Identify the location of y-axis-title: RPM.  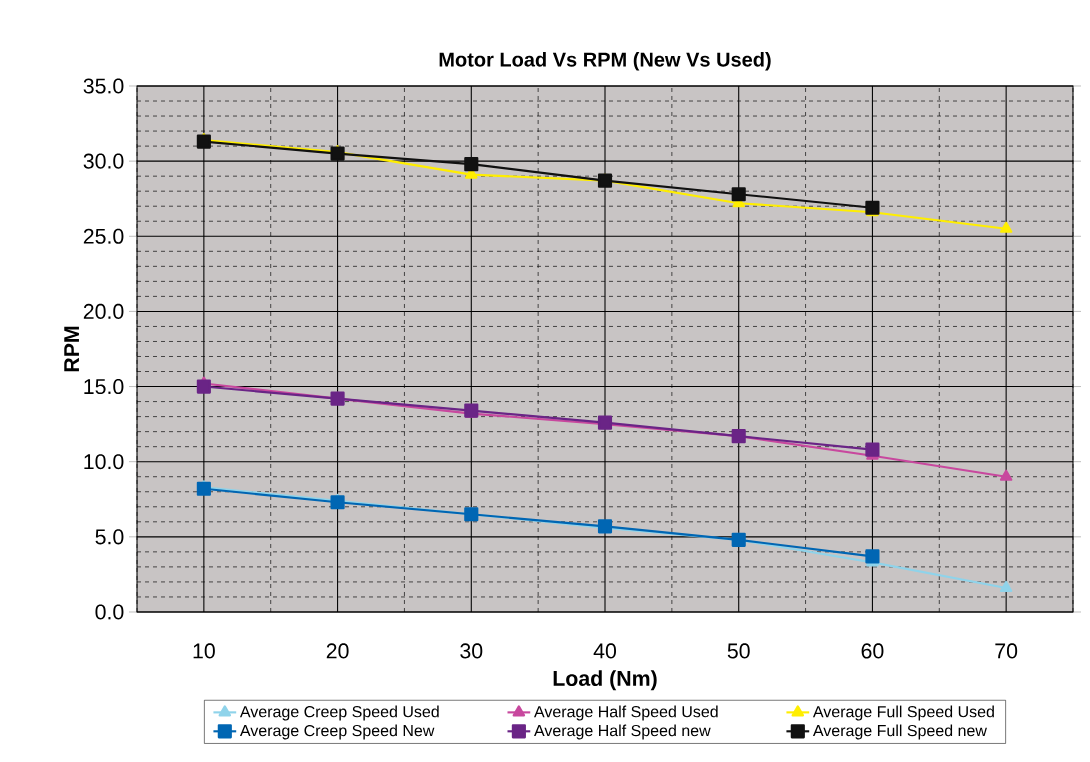
(71, 349).